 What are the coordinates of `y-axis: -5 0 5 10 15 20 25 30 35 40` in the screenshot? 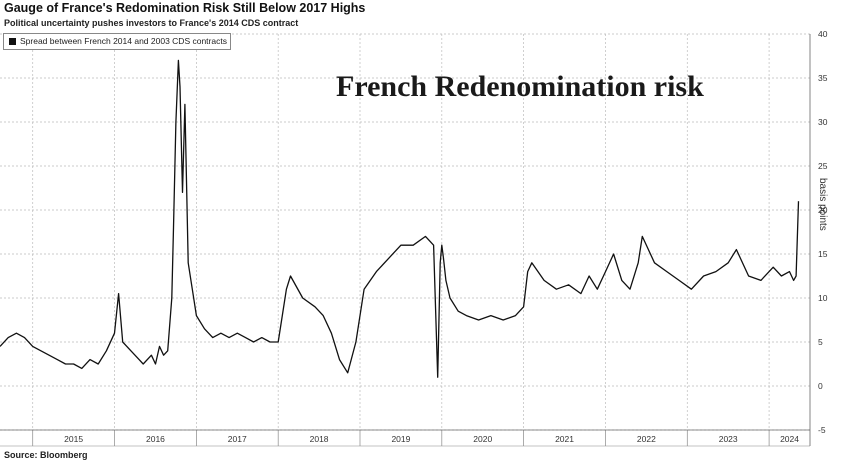 It's located at (818, 237).